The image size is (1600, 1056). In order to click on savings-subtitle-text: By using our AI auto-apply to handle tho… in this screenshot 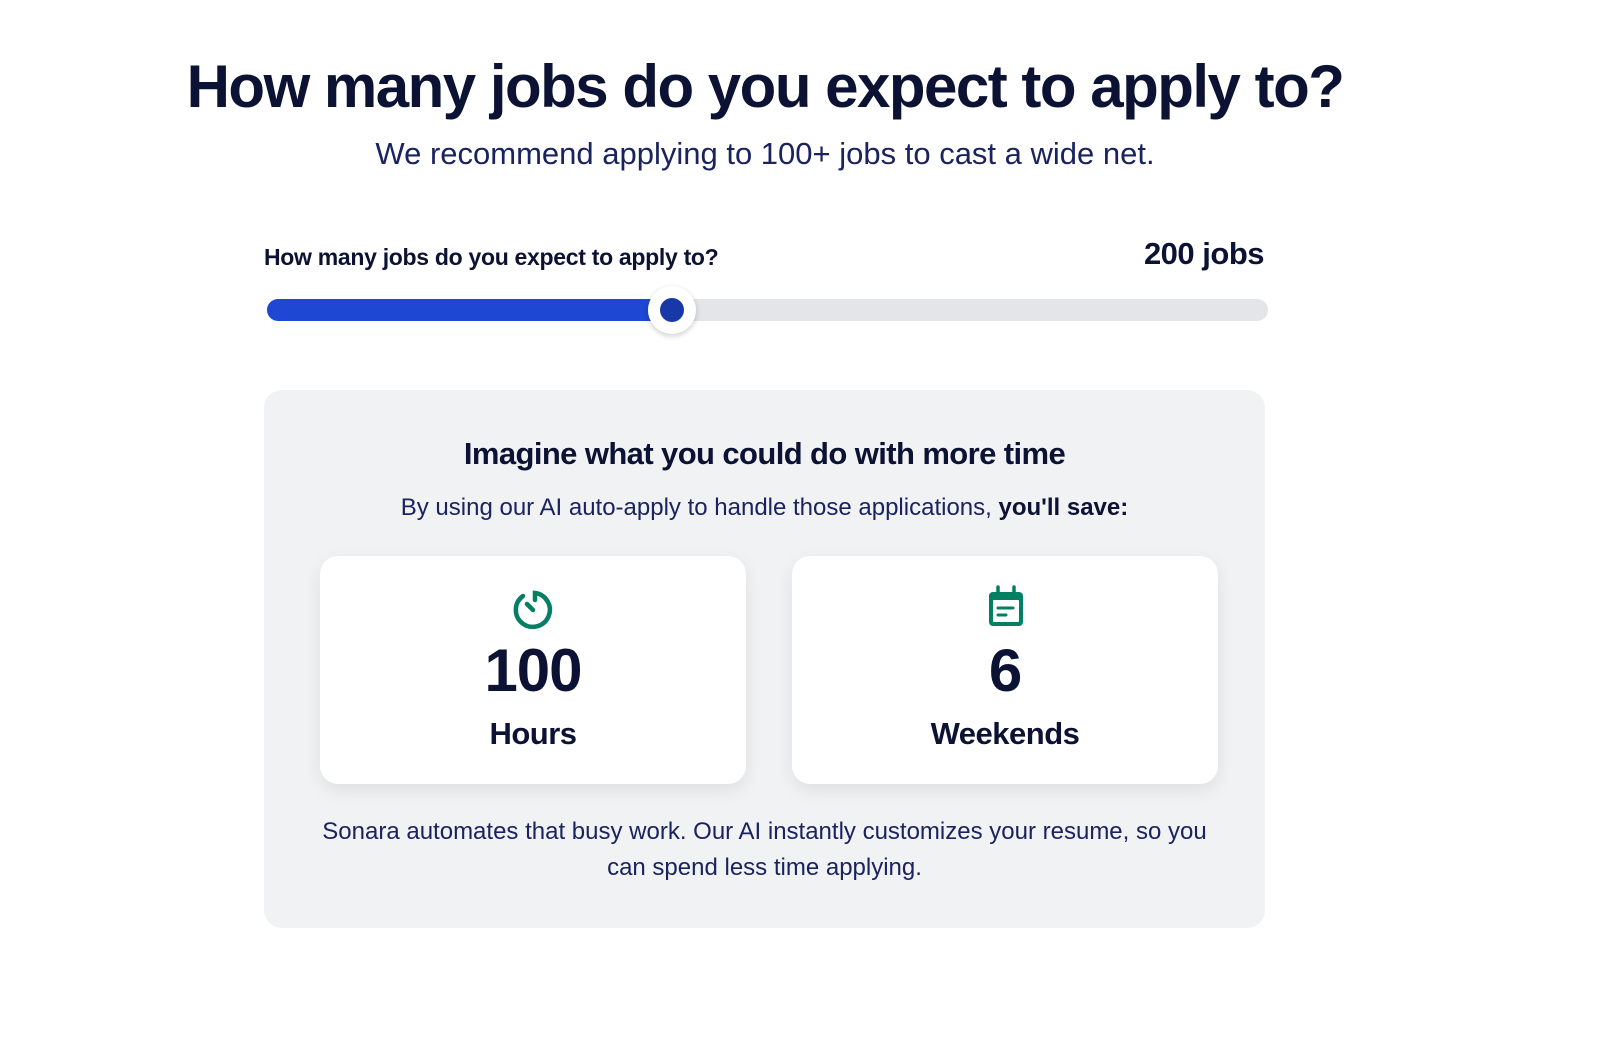, I will do `click(699, 507)`.